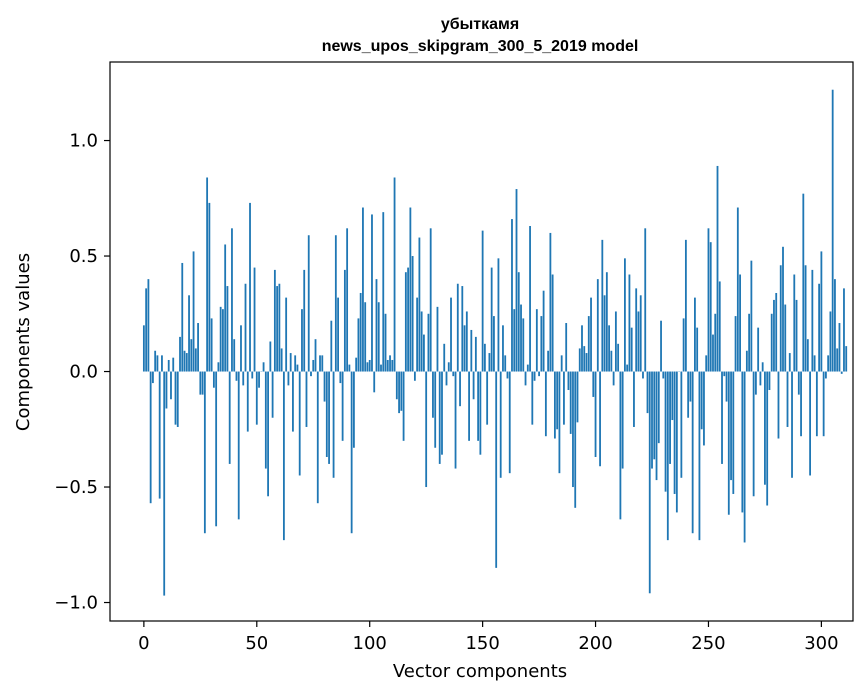 This screenshot has width=867, height=696. Describe the element at coordinates (821, 643) in the screenshot. I see `x-tick-label: 300` at that location.